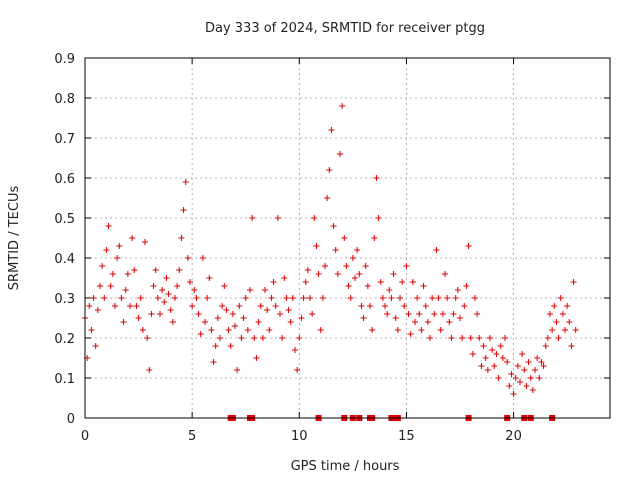 The width and height of the screenshot is (640, 480). What do you see at coordinates (513, 436) in the screenshot?
I see `x-tick-label: 20` at bounding box center [513, 436].